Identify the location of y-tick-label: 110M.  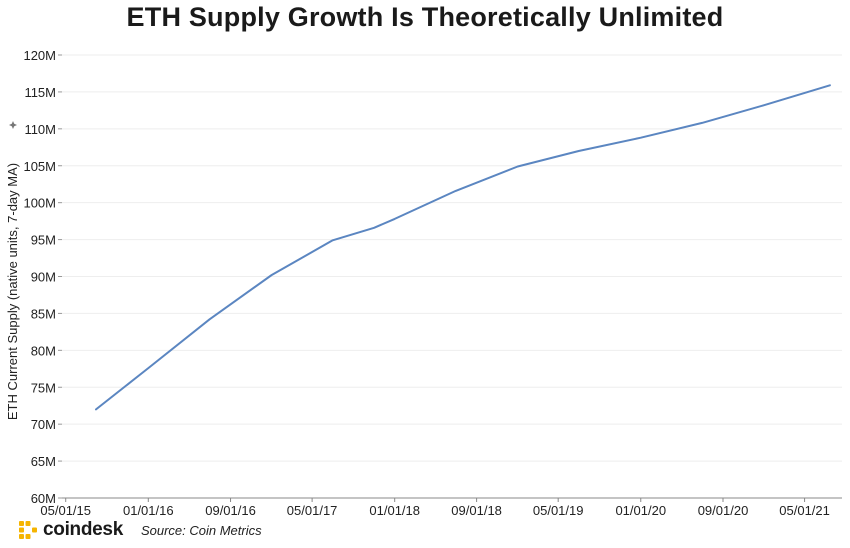
(40, 129).